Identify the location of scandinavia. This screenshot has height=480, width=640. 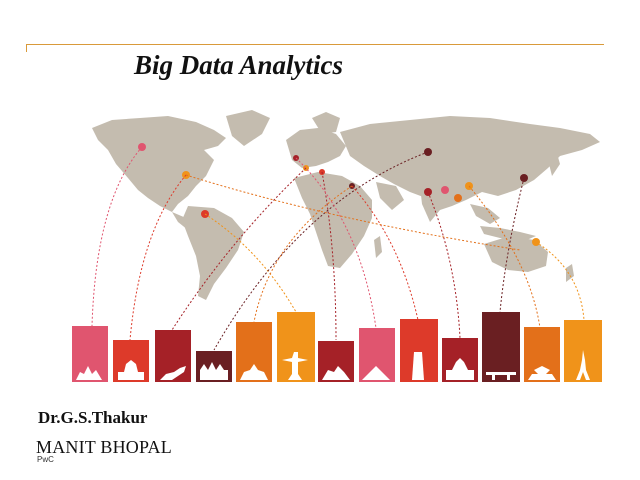
(326, 123).